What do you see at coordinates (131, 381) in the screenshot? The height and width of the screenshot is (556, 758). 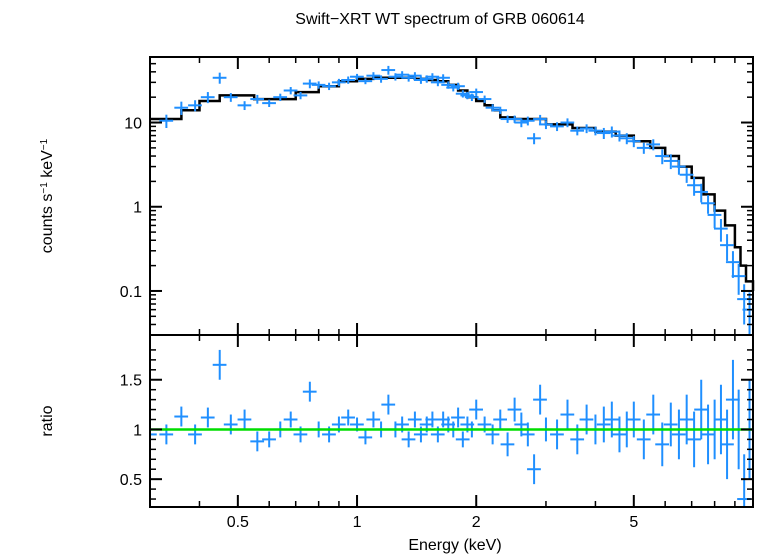 I see `ratio-y-tick-label: 1.5` at bounding box center [131, 381].